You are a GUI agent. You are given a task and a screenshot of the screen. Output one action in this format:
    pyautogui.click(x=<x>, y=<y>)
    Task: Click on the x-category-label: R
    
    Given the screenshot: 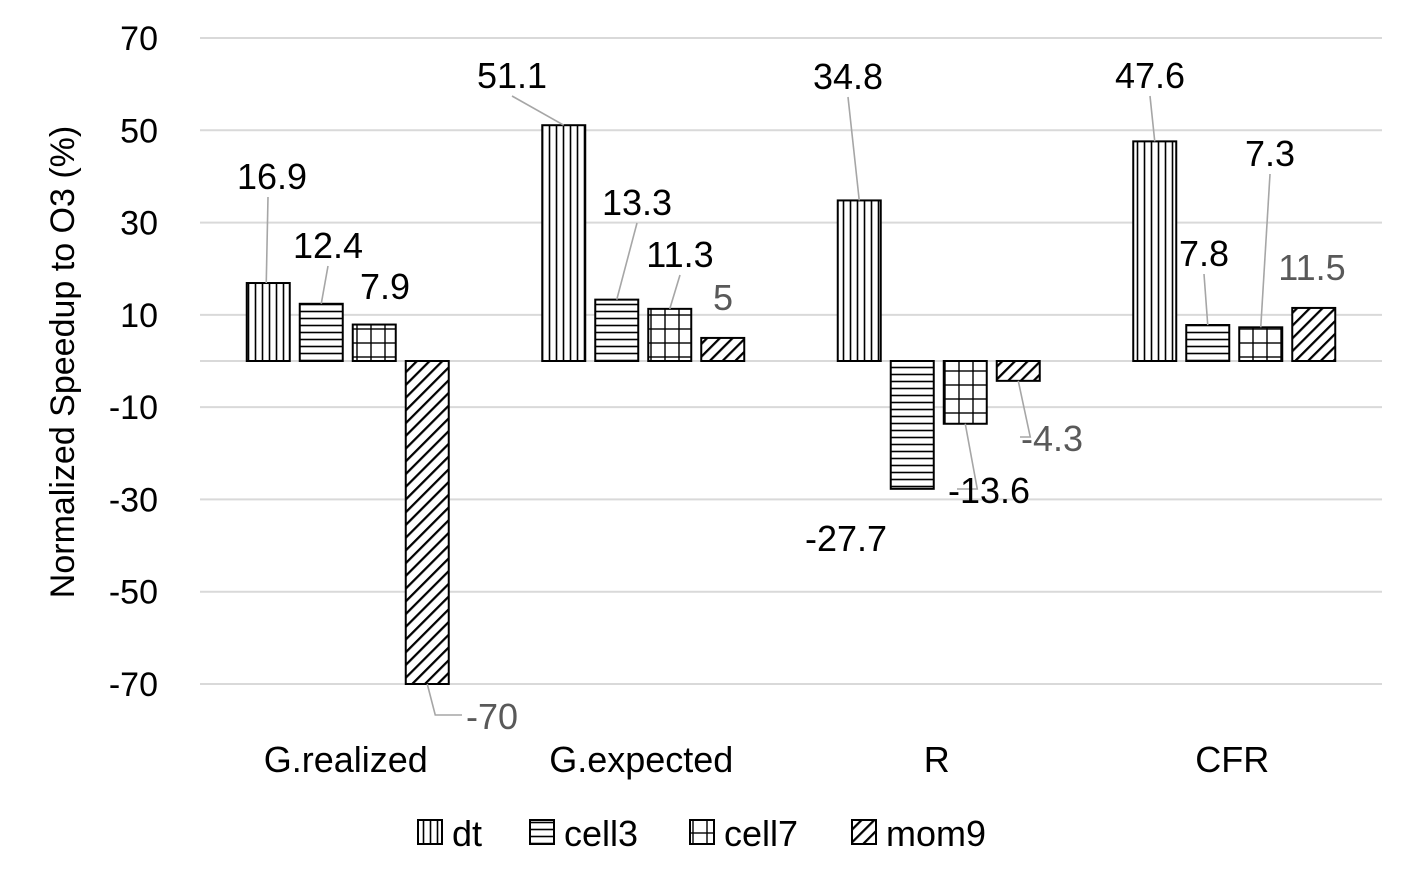 What is the action you would take?
    pyautogui.click(x=937, y=759)
    